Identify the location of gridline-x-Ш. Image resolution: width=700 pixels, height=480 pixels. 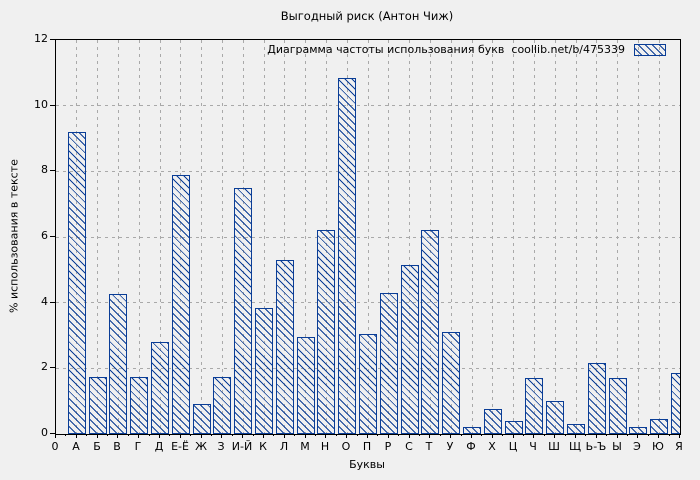
(555, 237).